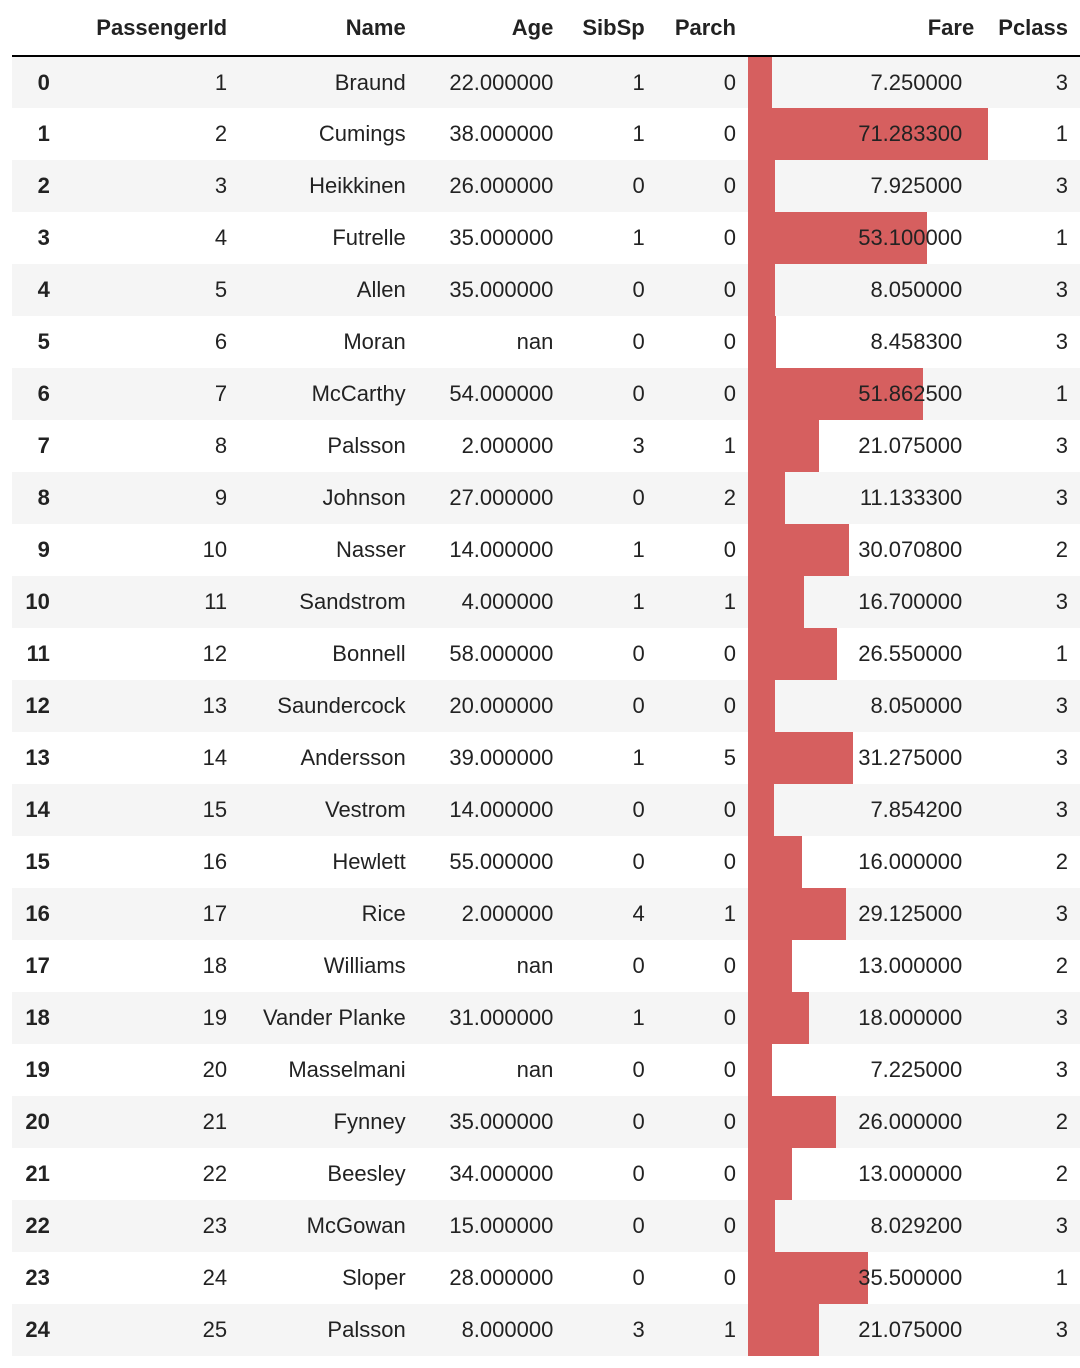 Image resolution: width=1080 pixels, height=1368 pixels. Describe the element at coordinates (366, 1173) in the screenshot. I see `name-cell: Beesley` at that location.